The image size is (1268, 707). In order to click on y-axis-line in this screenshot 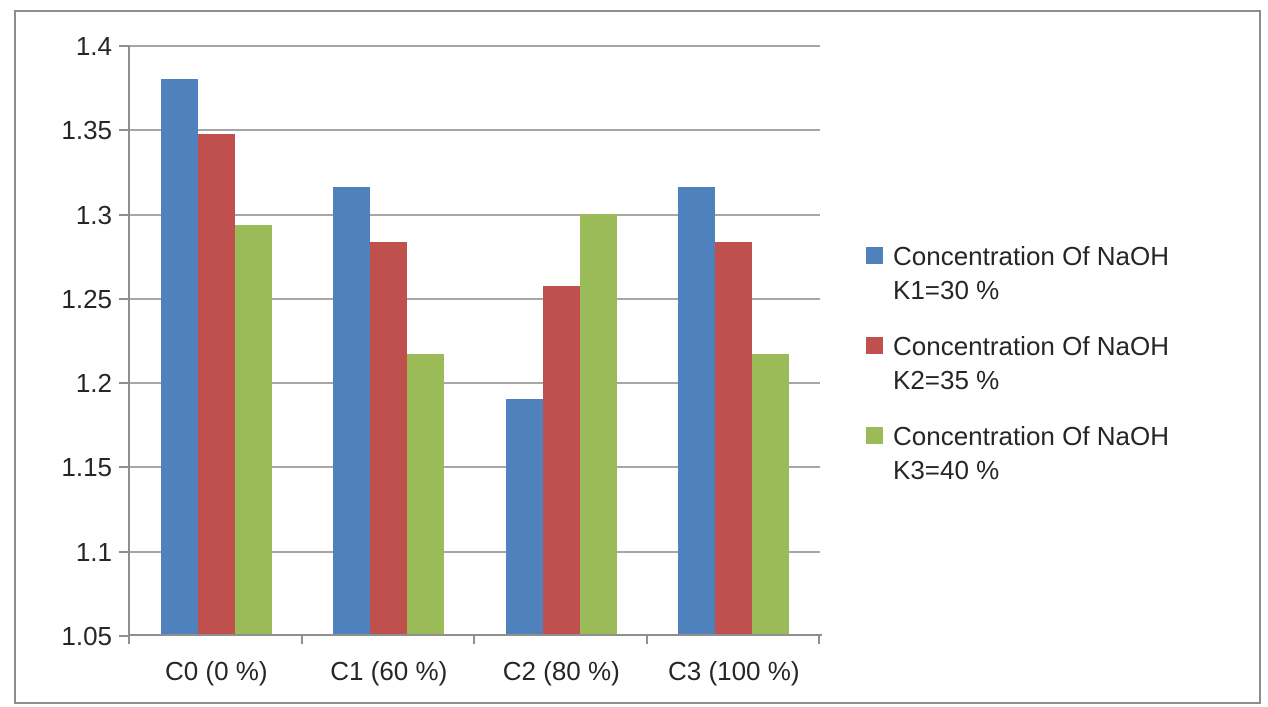, I will do `click(129, 341)`.